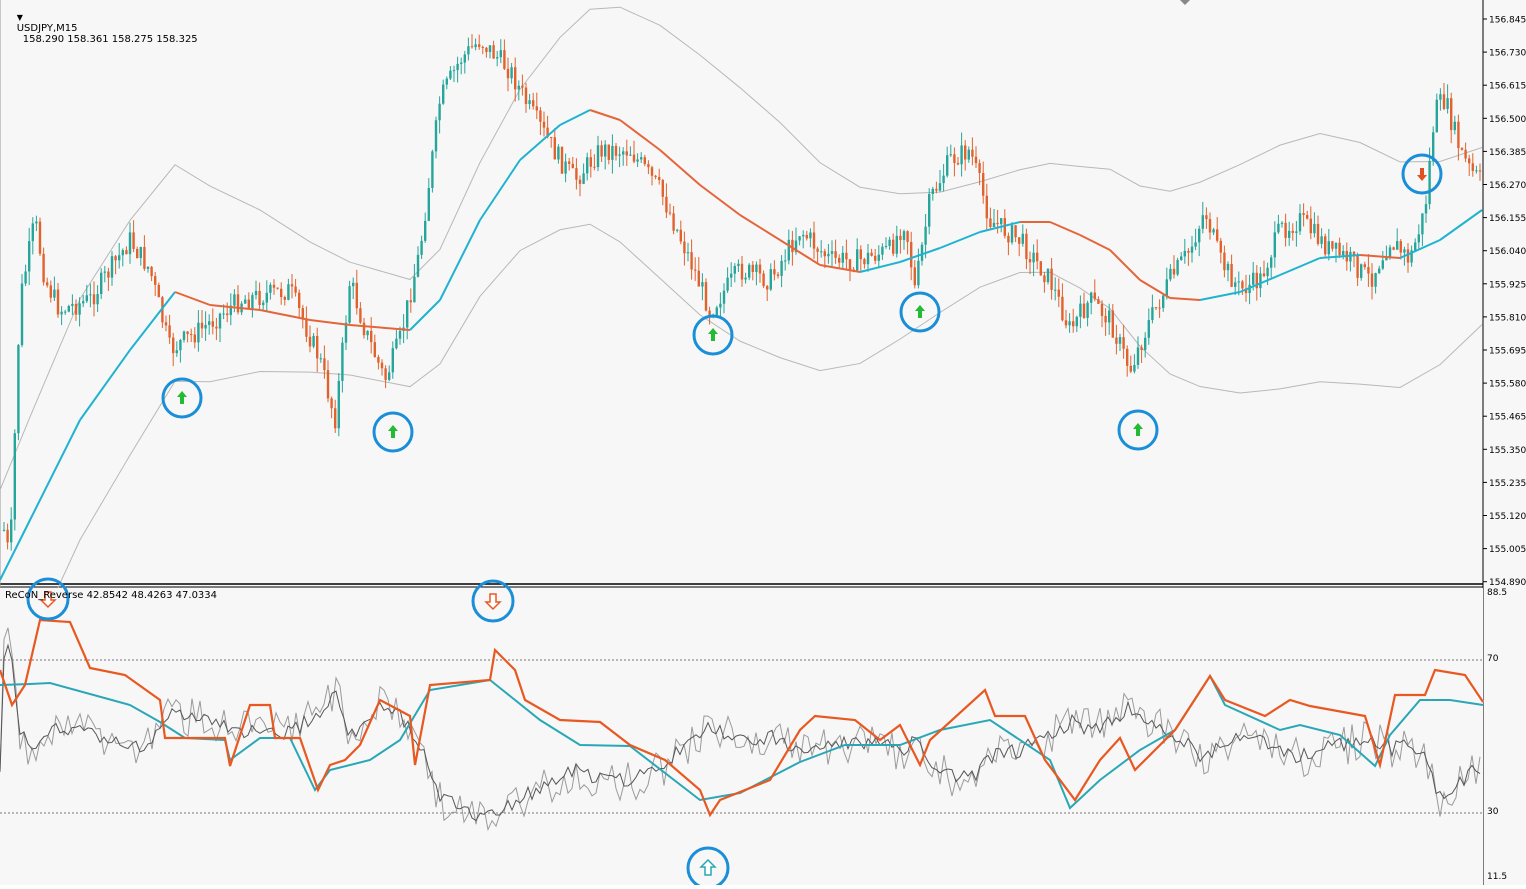 The image size is (1526, 889). I want to click on up-arrow-icon, so click(1138, 429).